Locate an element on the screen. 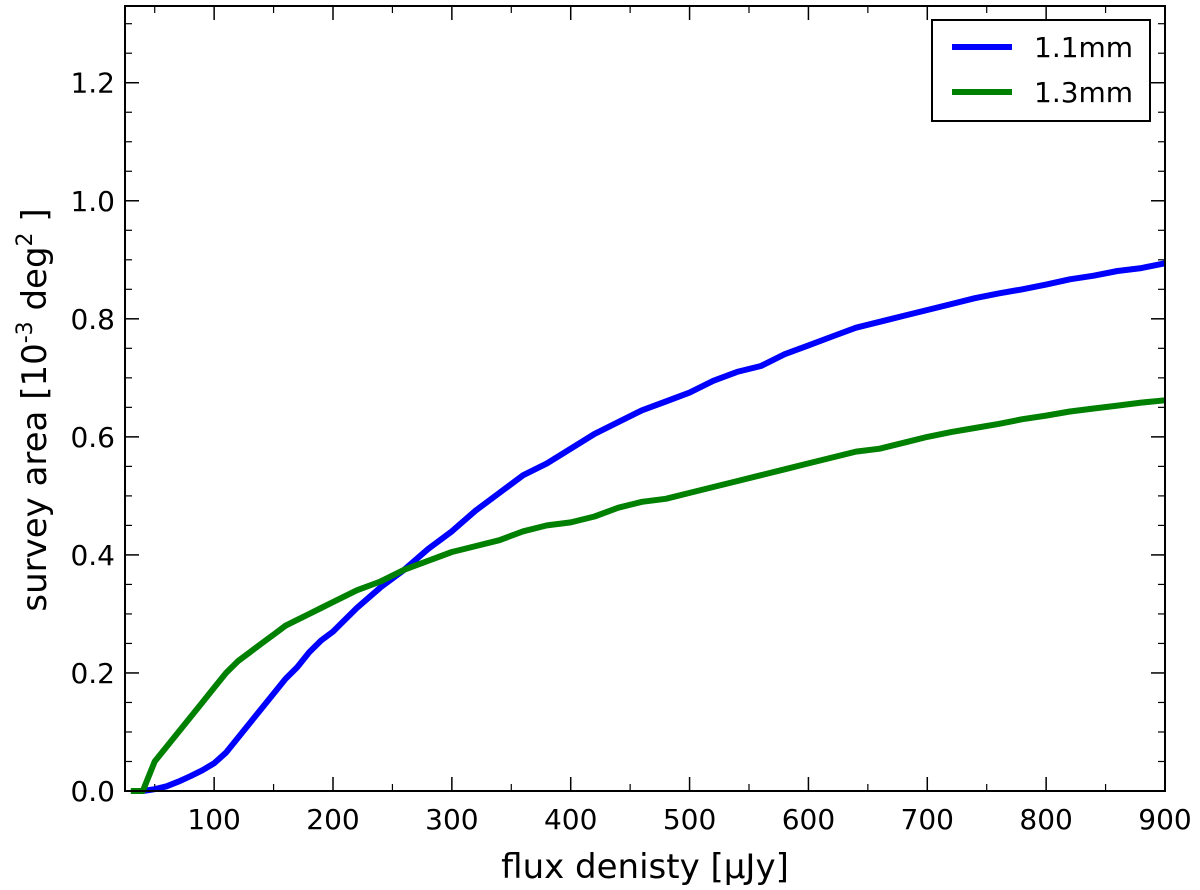 This screenshot has height=890, width=1200. y-tick-label: 0.4 is located at coordinates (92, 555).